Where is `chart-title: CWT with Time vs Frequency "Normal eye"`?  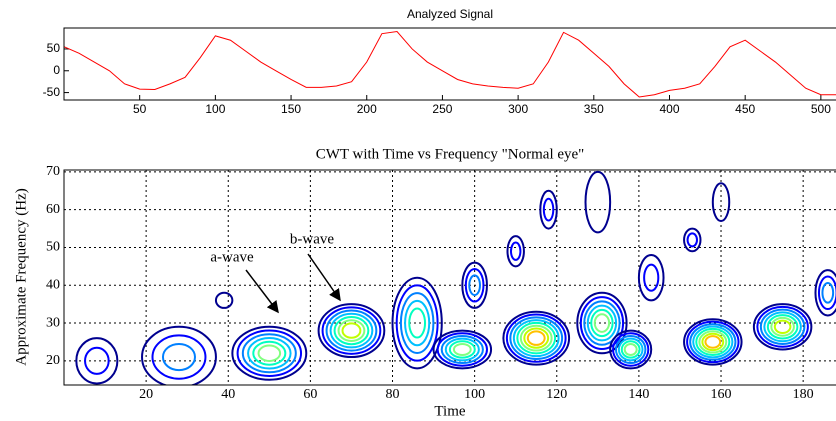
chart-title: CWT with Time vs Frequency "Normal eye" is located at coordinates (450, 154).